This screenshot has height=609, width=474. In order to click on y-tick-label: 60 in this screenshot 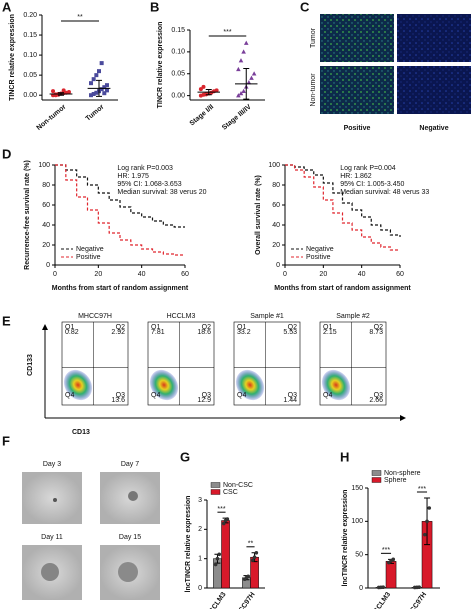, I will do `click(46, 205)`.